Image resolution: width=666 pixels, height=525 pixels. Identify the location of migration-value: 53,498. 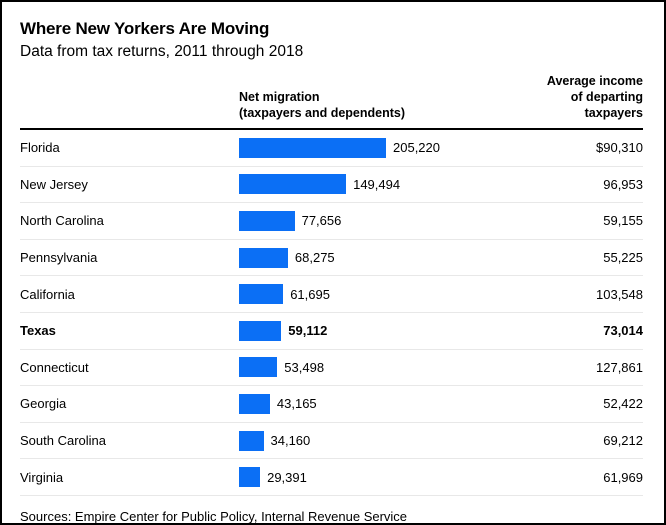
(304, 367).